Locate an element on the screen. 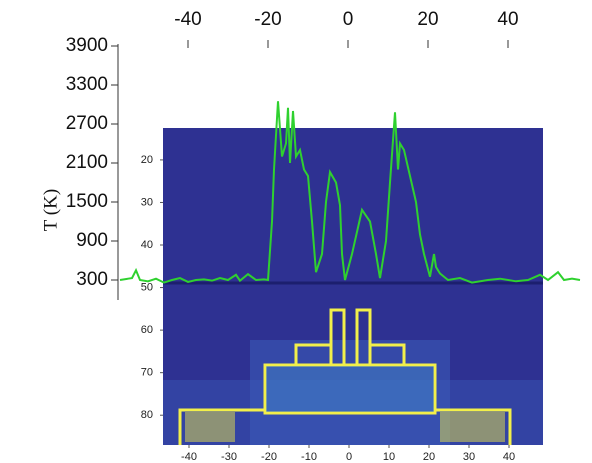 Image resolution: width=592 pixels, height=463 pixels. inset-x-tick-label: 10 is located at coordinates (389, 457).